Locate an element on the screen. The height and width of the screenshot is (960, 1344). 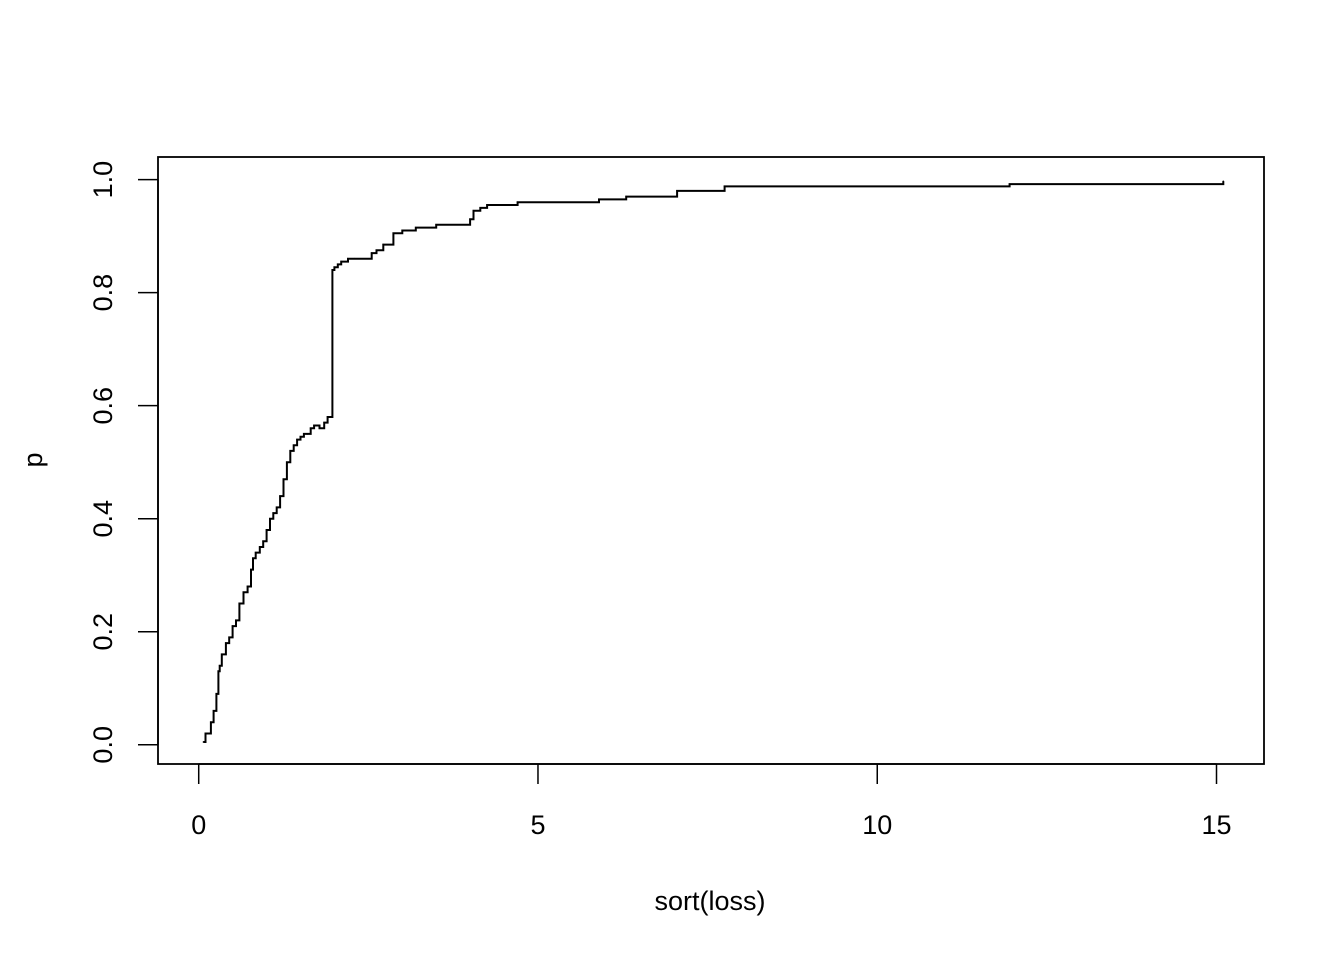
y-tick-label: 1.0 is located at coordinates (103, 180).